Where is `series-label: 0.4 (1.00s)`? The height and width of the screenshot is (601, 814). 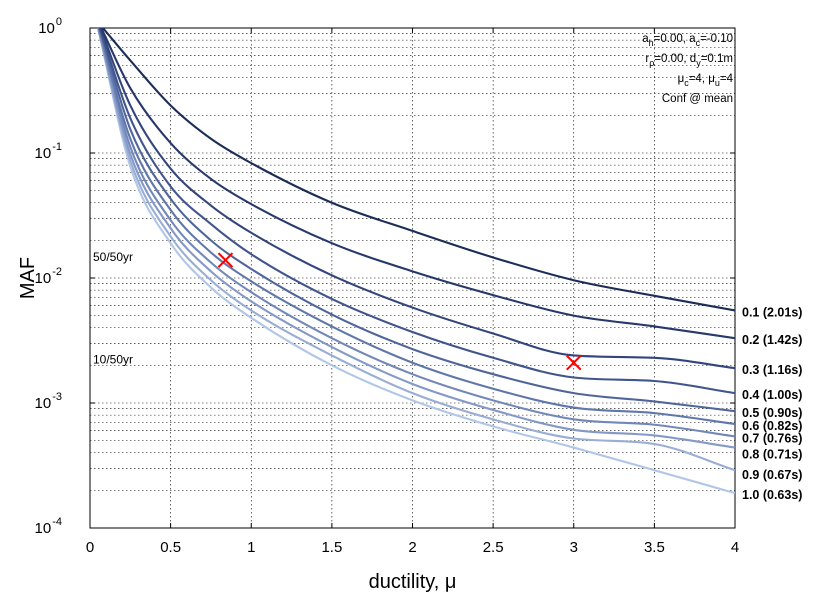 series-label: 0.4 (1.00s) is located at coordinates (772, 395).